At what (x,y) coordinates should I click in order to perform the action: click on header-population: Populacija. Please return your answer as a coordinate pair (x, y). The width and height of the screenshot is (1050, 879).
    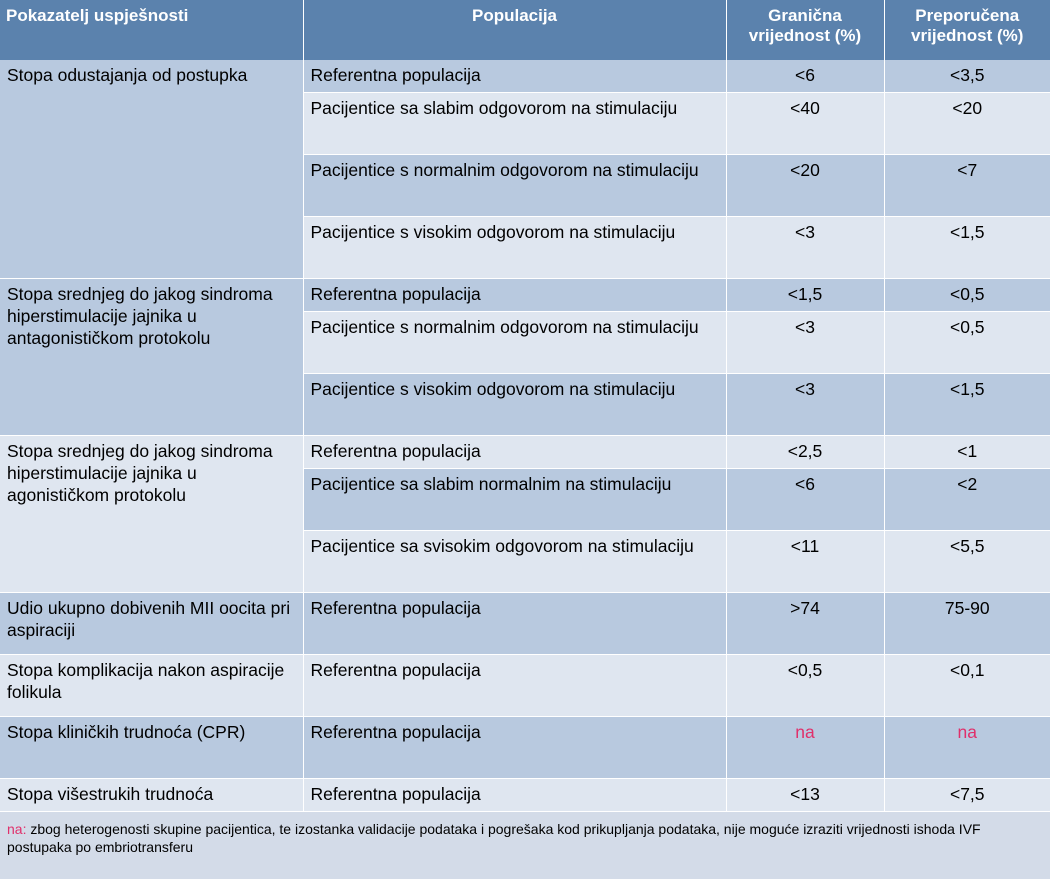
    Looking at the image, I should click on (515, 30).